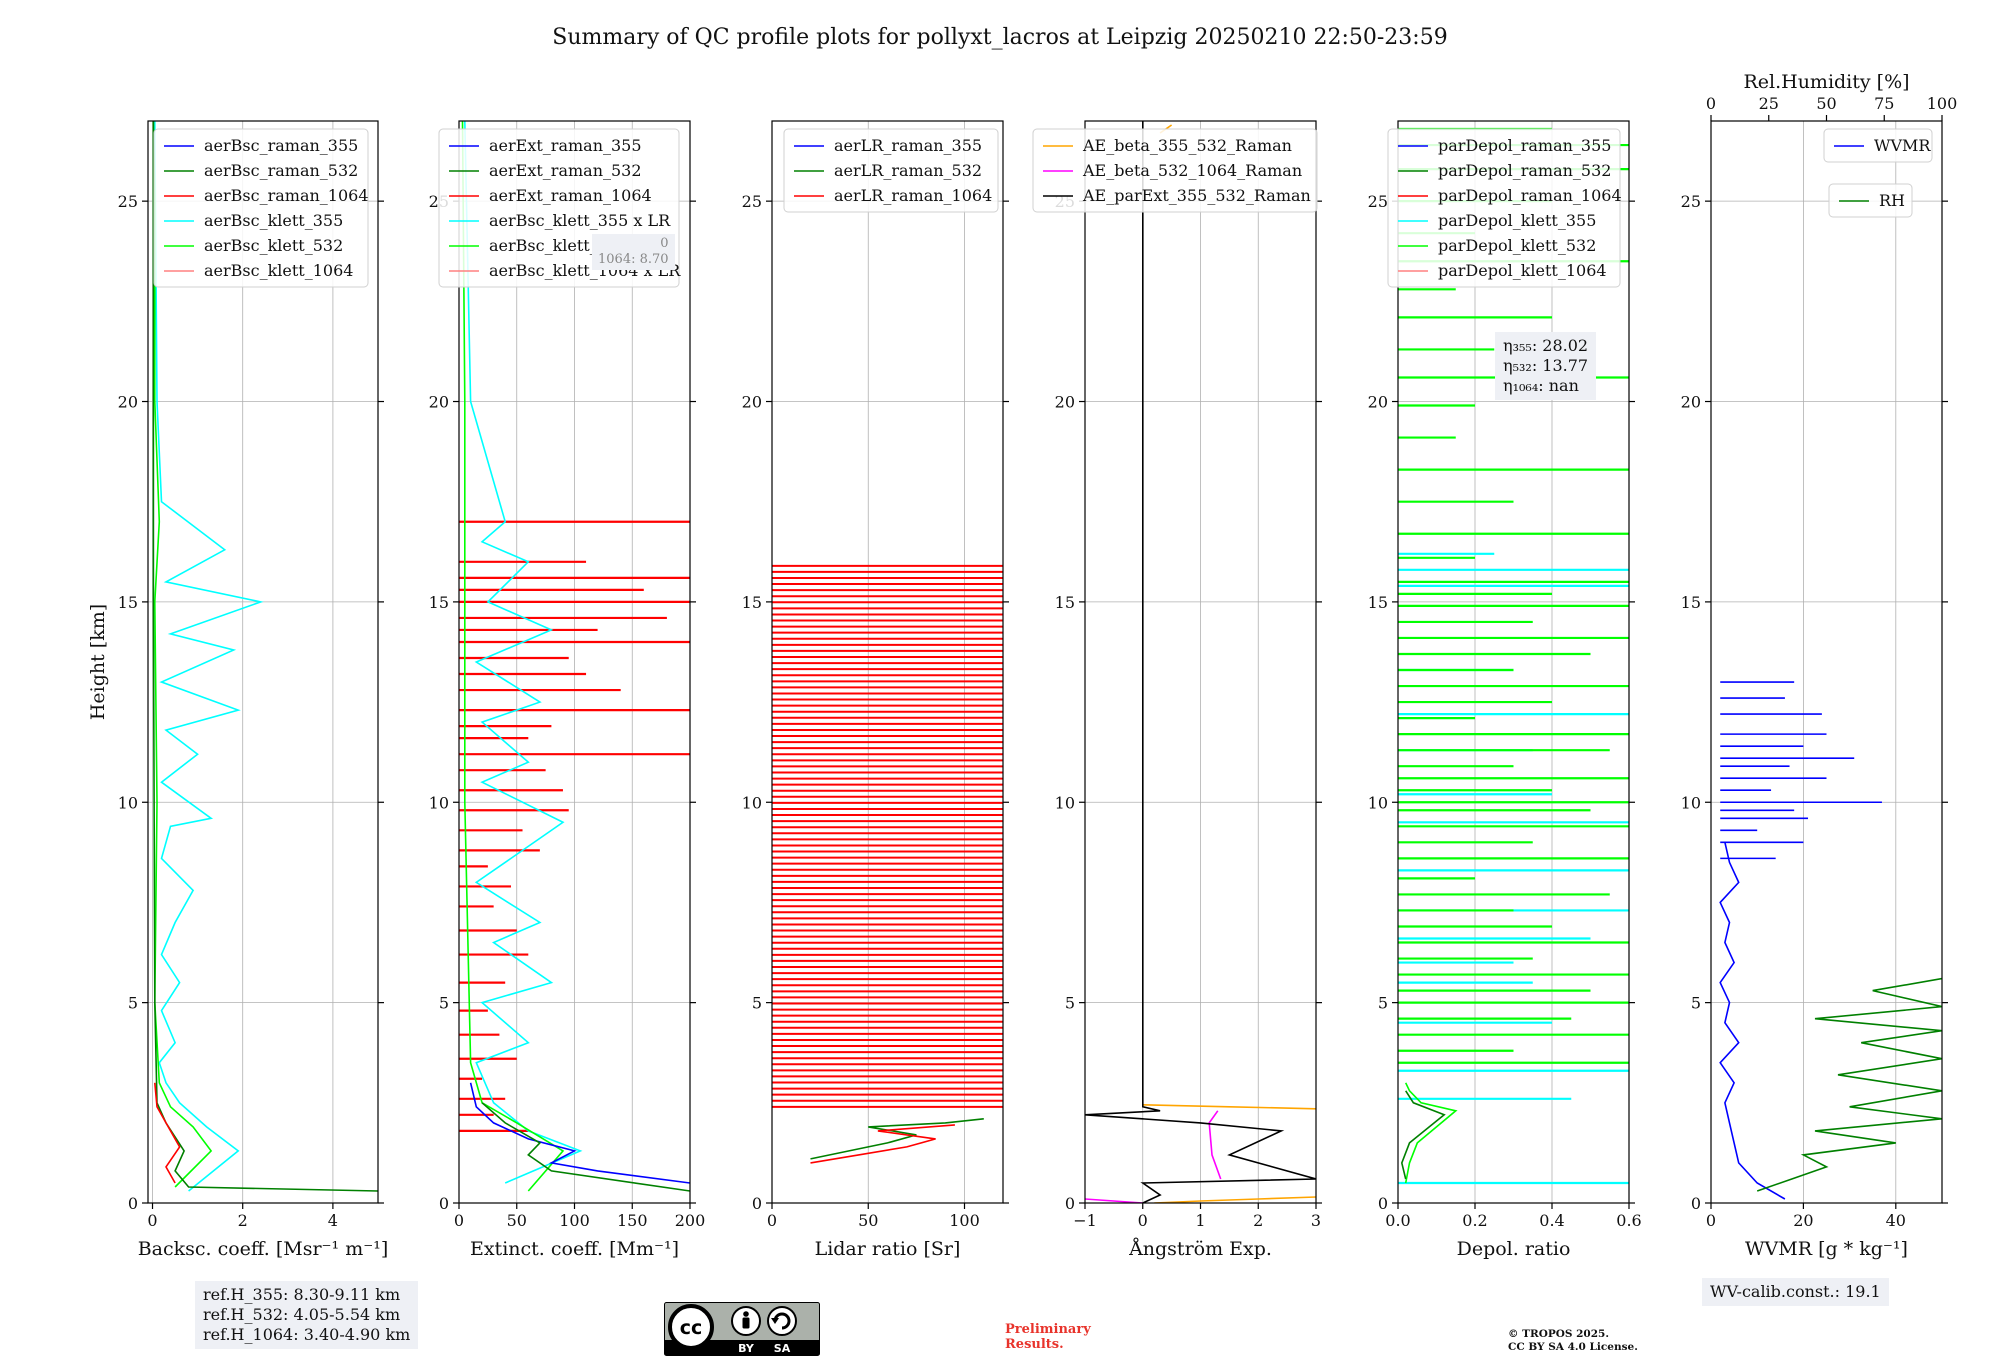 This screenshot has width=2000, height=1360. What do you see at coordinates (1573, 1341) in the screenshot?
I see `copyright-note: © TROPOS 2025. CC BY SA 4.0 License.` at bounding box center [1573, 1341].